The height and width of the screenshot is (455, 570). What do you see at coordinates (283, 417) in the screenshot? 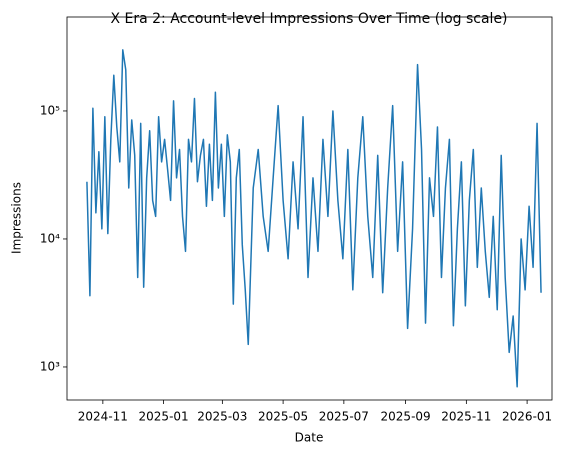
I see `x-tick-label: 2025-05` at bounding box center [283, 417].